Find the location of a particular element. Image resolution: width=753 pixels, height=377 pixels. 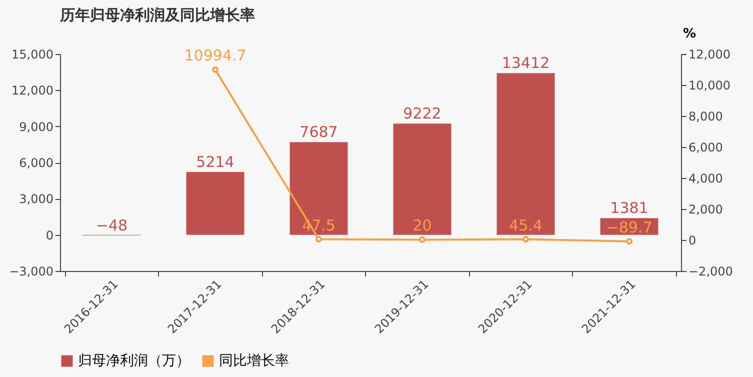

legend-label: 归母净利润（万） is located at coordinates (134, 361).